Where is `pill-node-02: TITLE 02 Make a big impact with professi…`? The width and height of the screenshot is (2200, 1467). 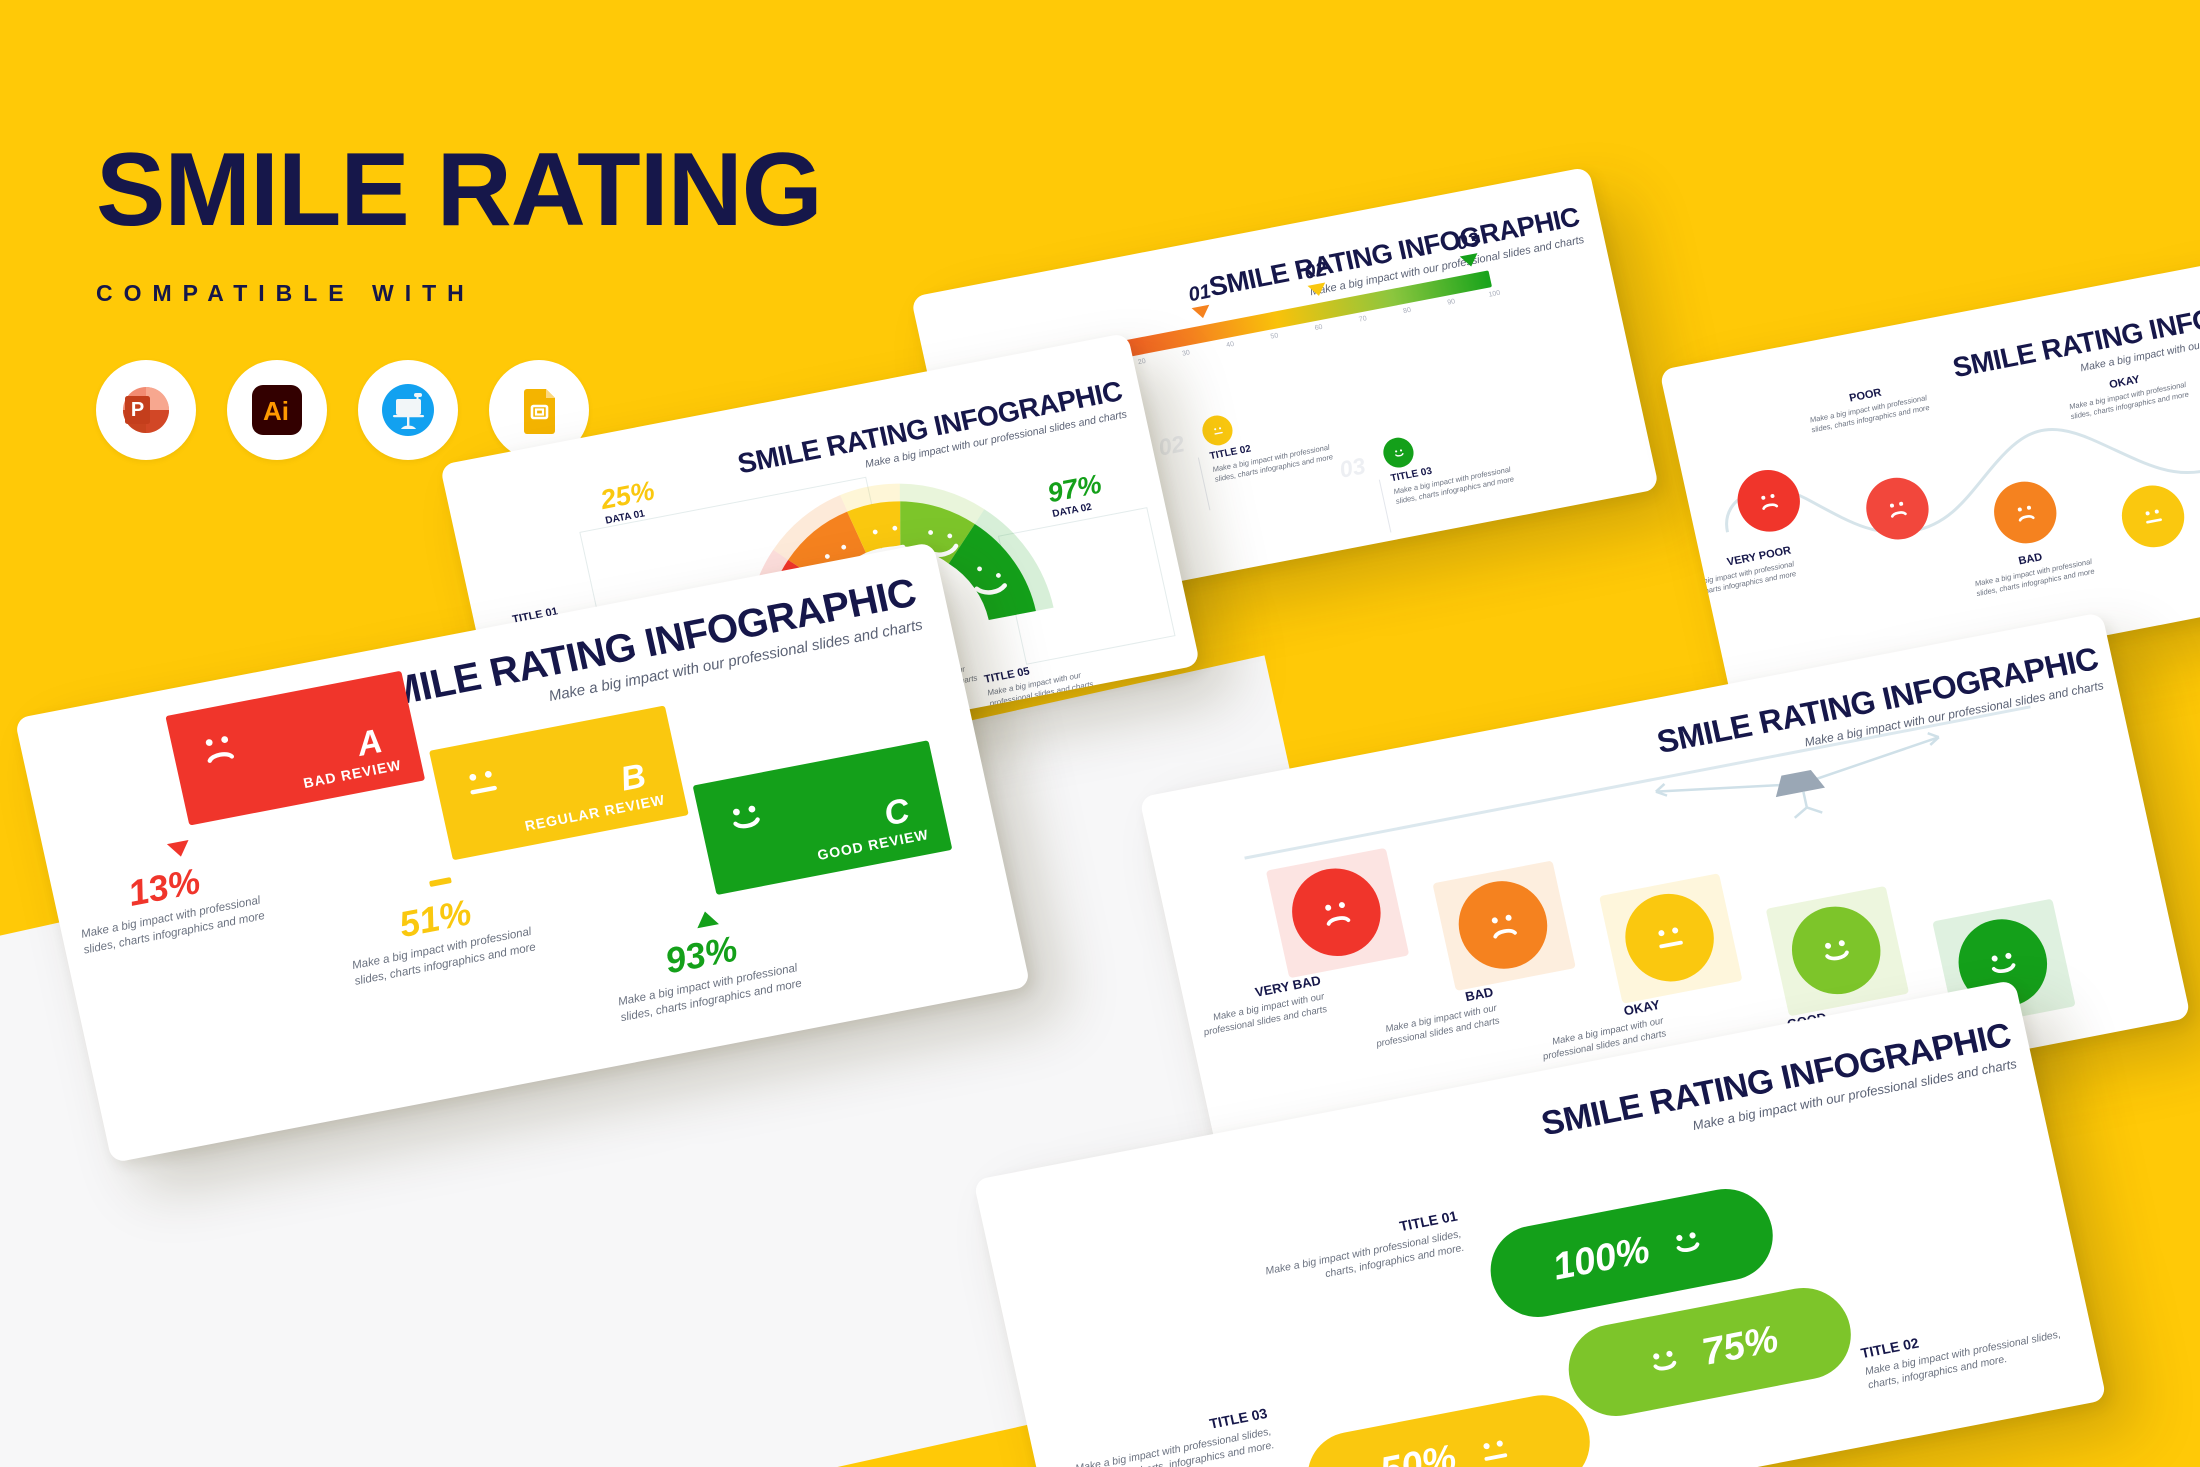 pill-node-02: TITLE 02 Make a big impact with professi… is located at coordinates (1970, 1349).